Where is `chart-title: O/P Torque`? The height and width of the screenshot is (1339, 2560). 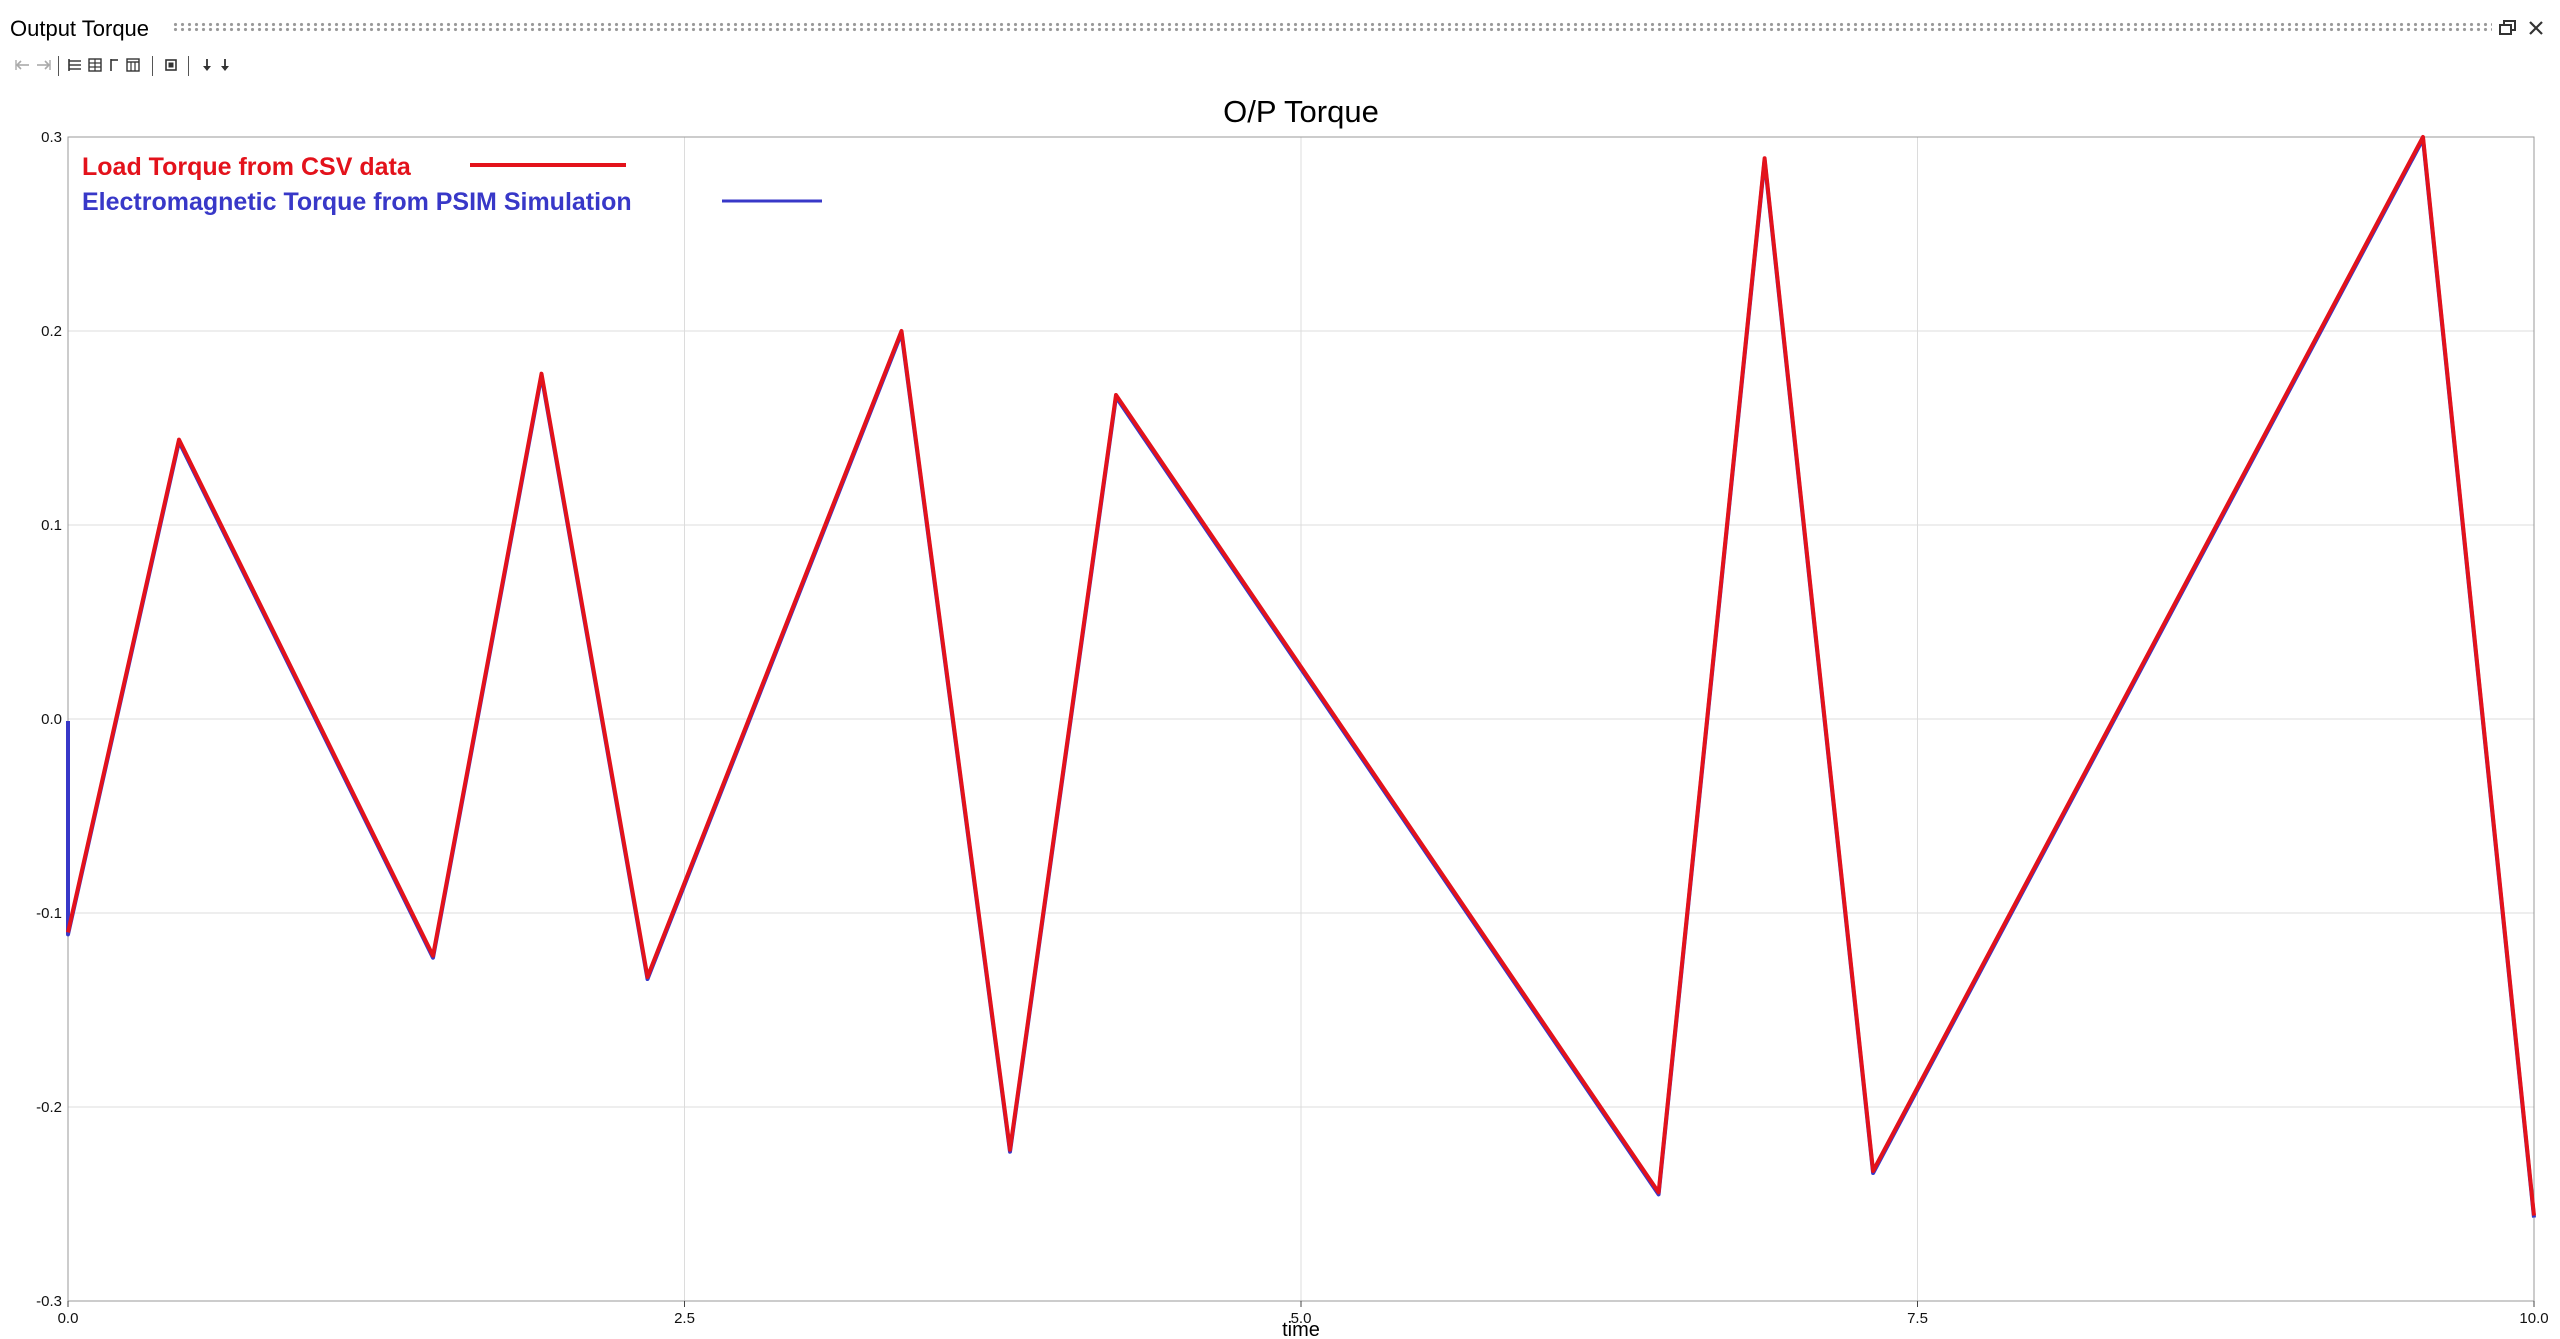 chart-title: O/P Torque is located at coordinates (1301, 111).